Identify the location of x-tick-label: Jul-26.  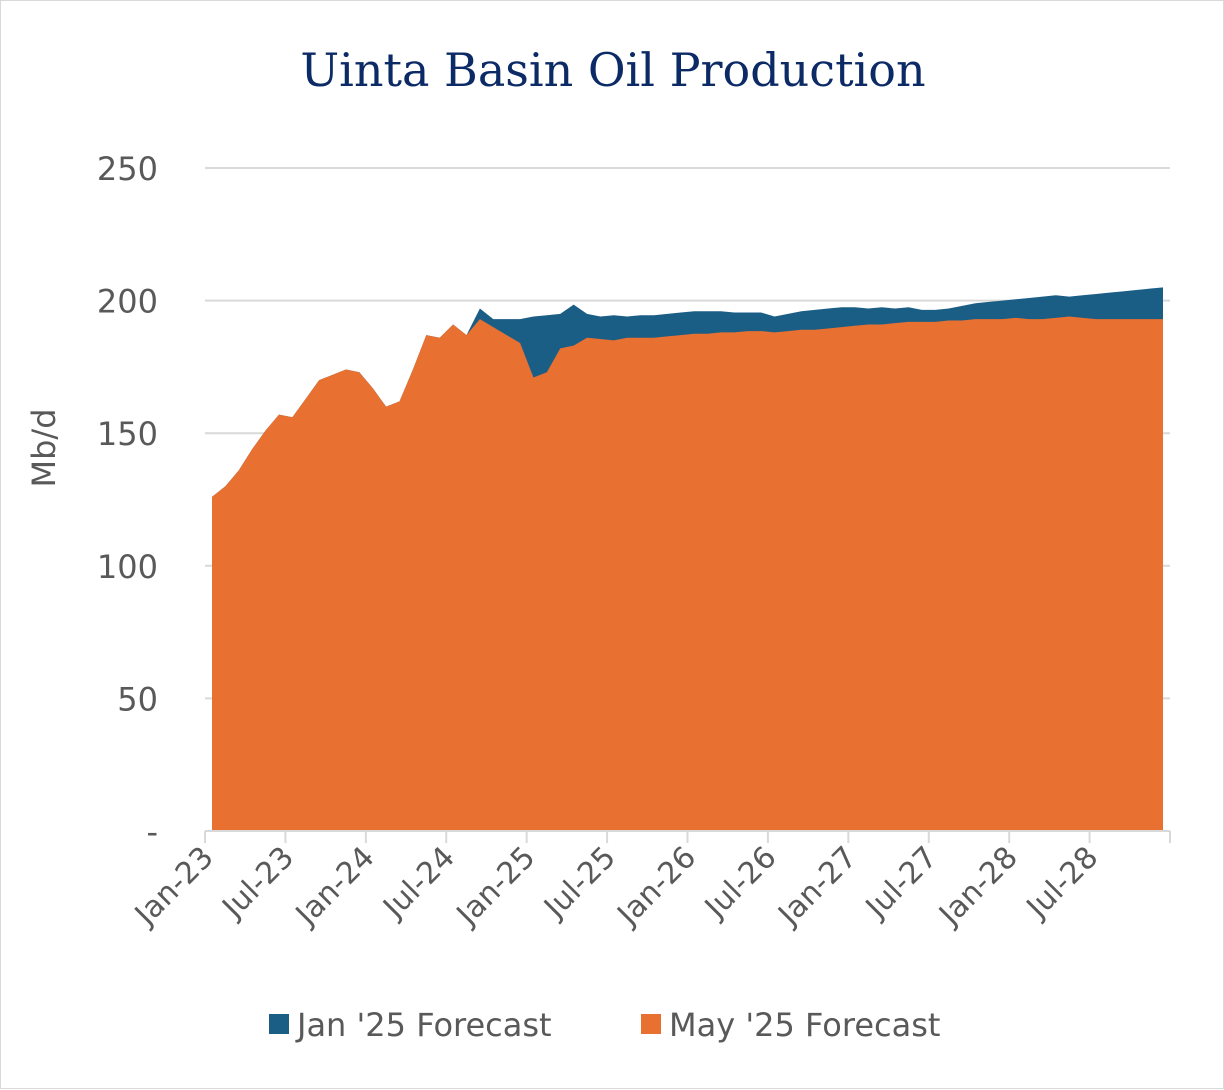
(740, 883).